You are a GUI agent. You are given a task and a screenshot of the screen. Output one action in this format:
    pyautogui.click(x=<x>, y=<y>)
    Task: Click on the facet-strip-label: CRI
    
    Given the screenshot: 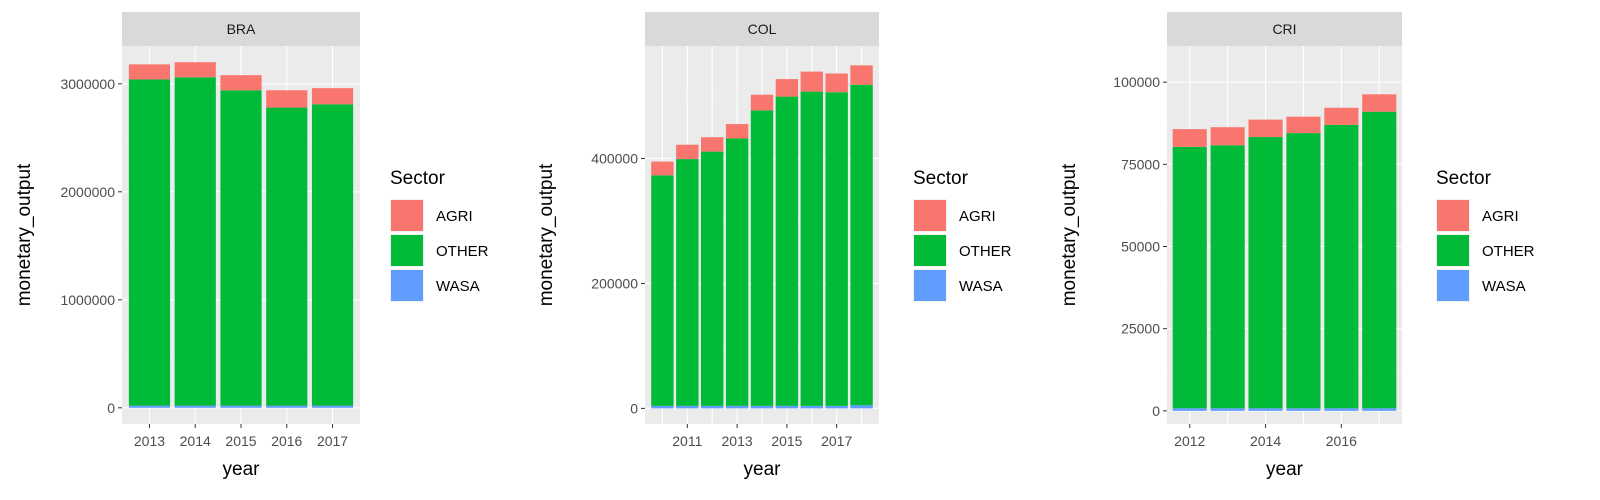 What is the action you would take?
    pyautogui.click(x=1284, y=29)
    